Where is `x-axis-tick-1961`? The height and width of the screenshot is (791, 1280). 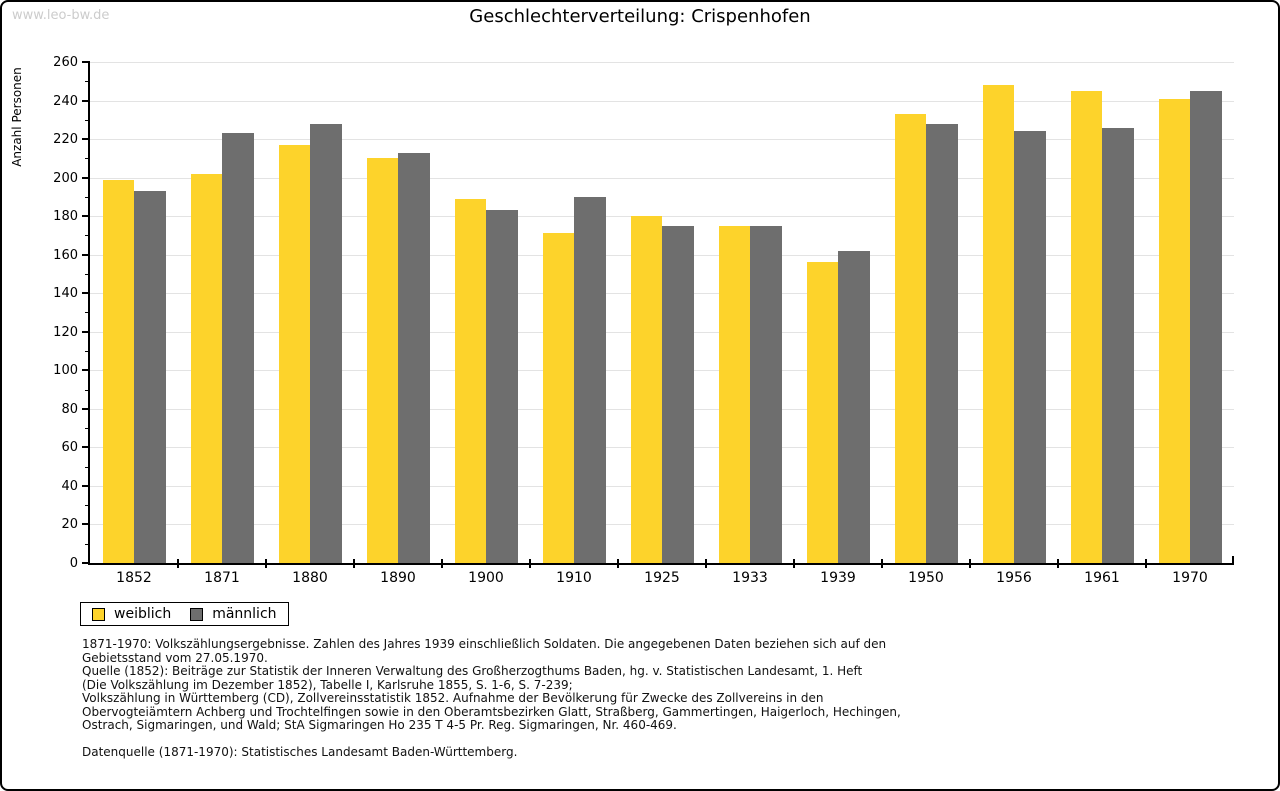
x-axis-tick-1961 is located at coordinates (1058, 563).